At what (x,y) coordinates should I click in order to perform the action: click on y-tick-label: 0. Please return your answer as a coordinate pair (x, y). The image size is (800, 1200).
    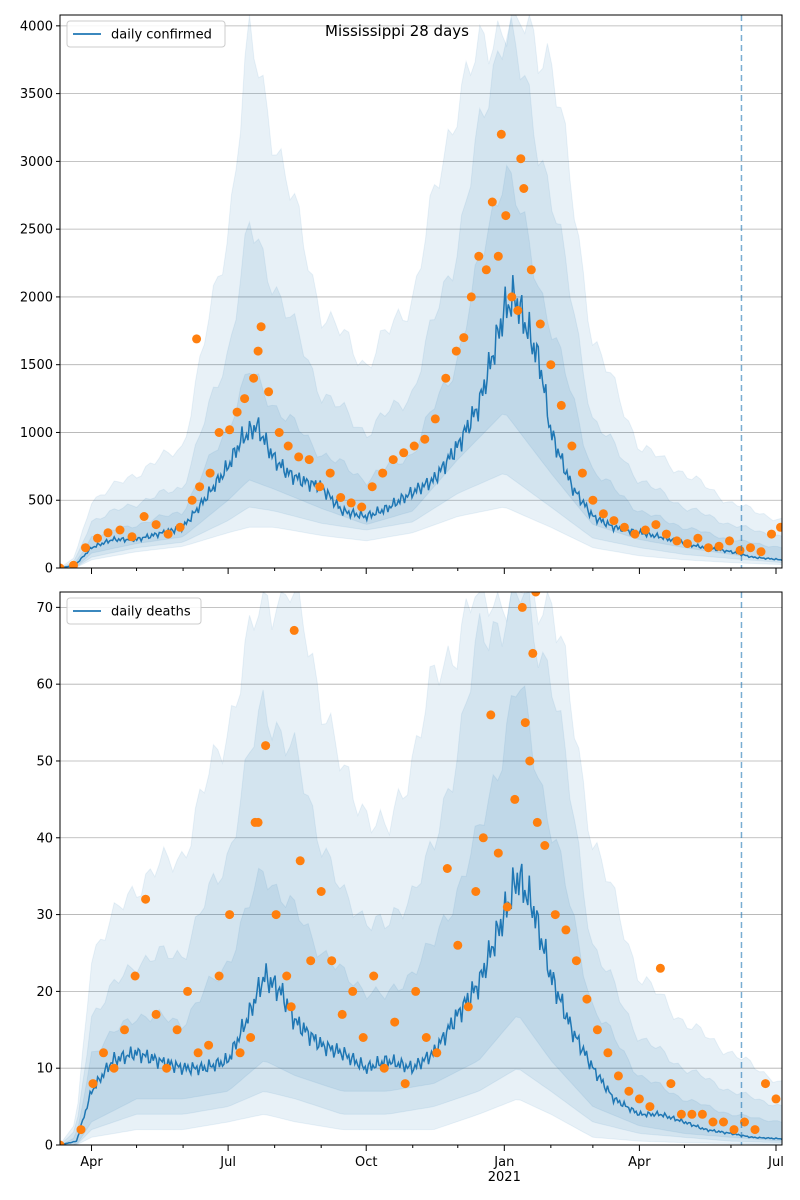
    Looking at the image, I should click on (49, 1146).